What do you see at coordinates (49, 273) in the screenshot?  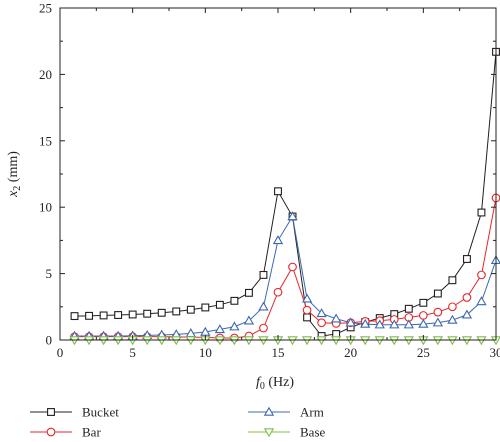 I see `y-tick-label: 5` at bounding box center [49, 273].